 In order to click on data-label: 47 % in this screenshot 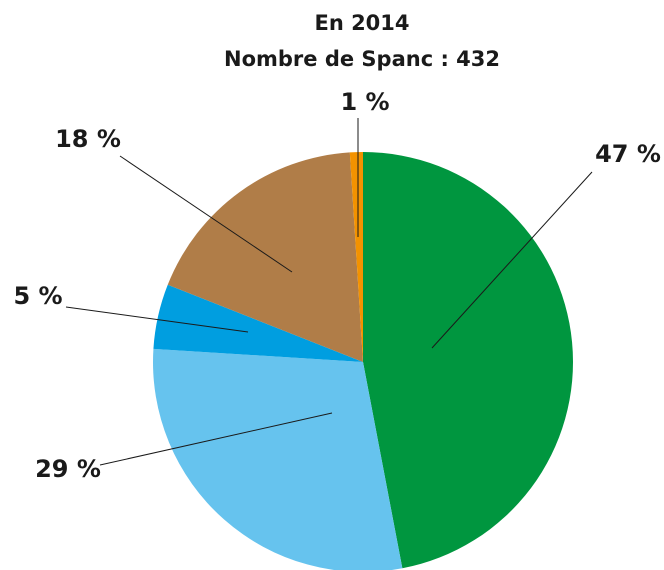, I will do `click(628, 154)`.